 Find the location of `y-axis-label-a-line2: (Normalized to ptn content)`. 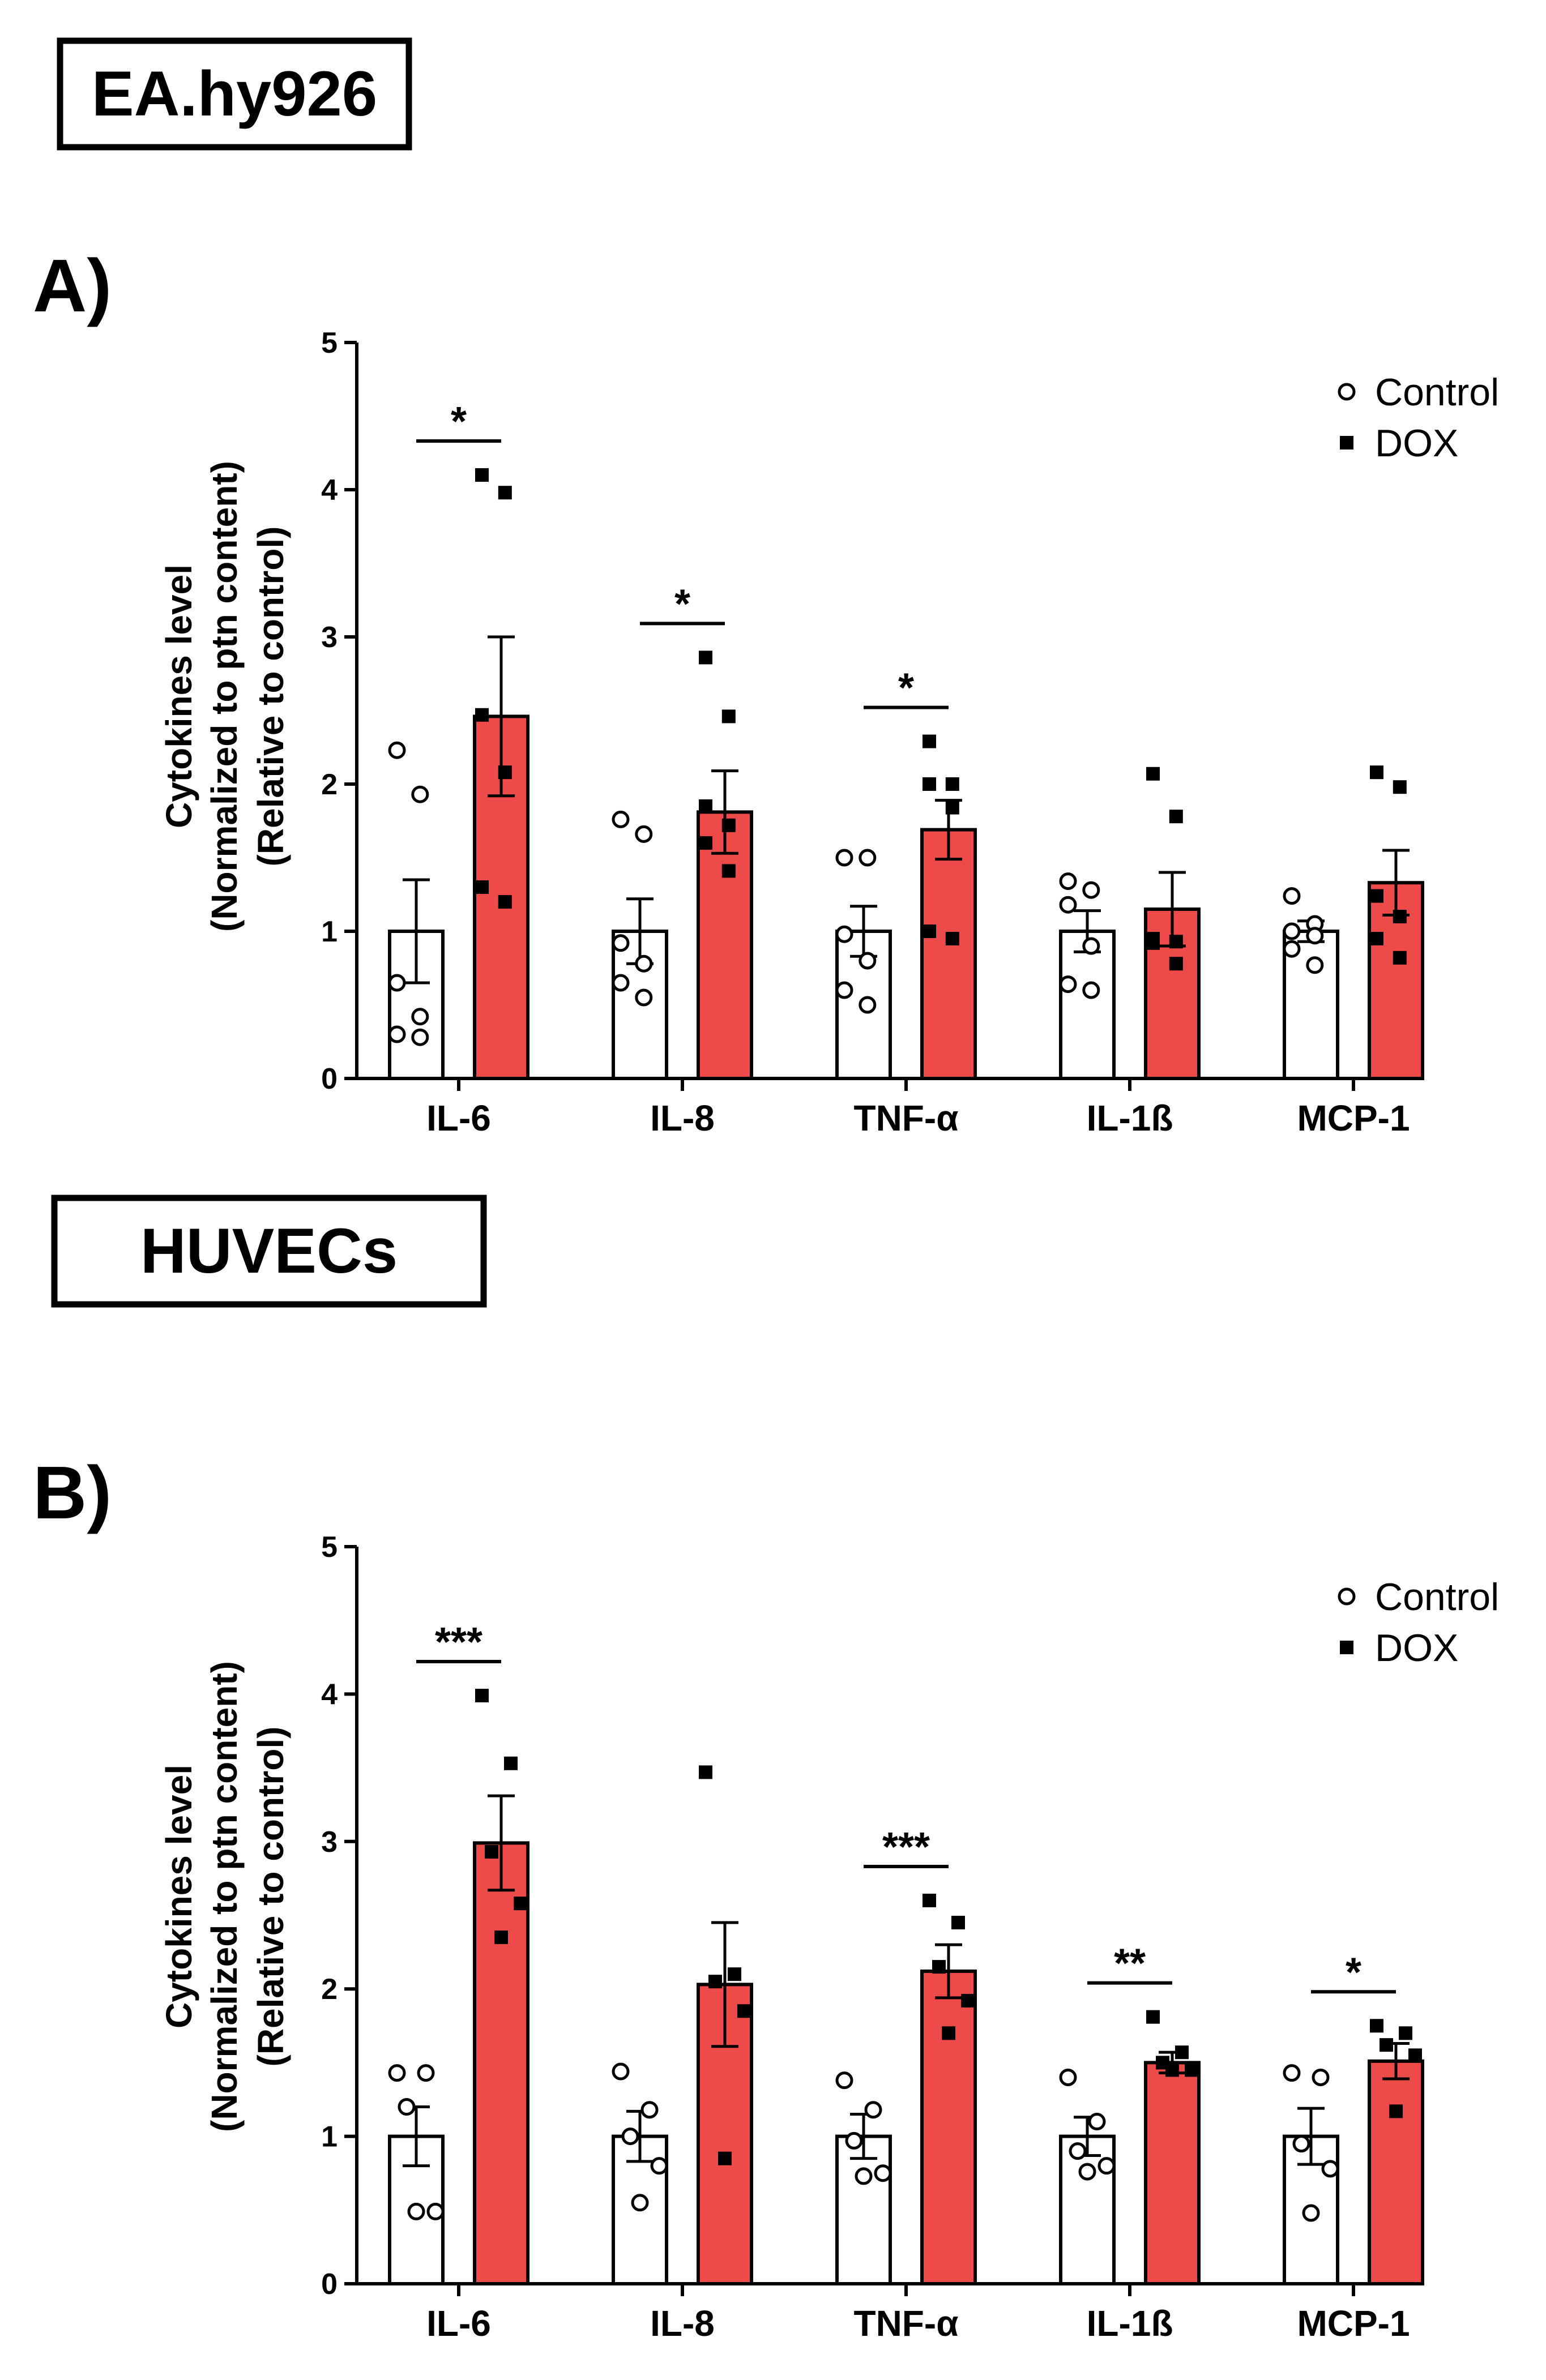

y-axis-label-a-line2: (Normalized to ptn content) is located at coordinates (224, 696).